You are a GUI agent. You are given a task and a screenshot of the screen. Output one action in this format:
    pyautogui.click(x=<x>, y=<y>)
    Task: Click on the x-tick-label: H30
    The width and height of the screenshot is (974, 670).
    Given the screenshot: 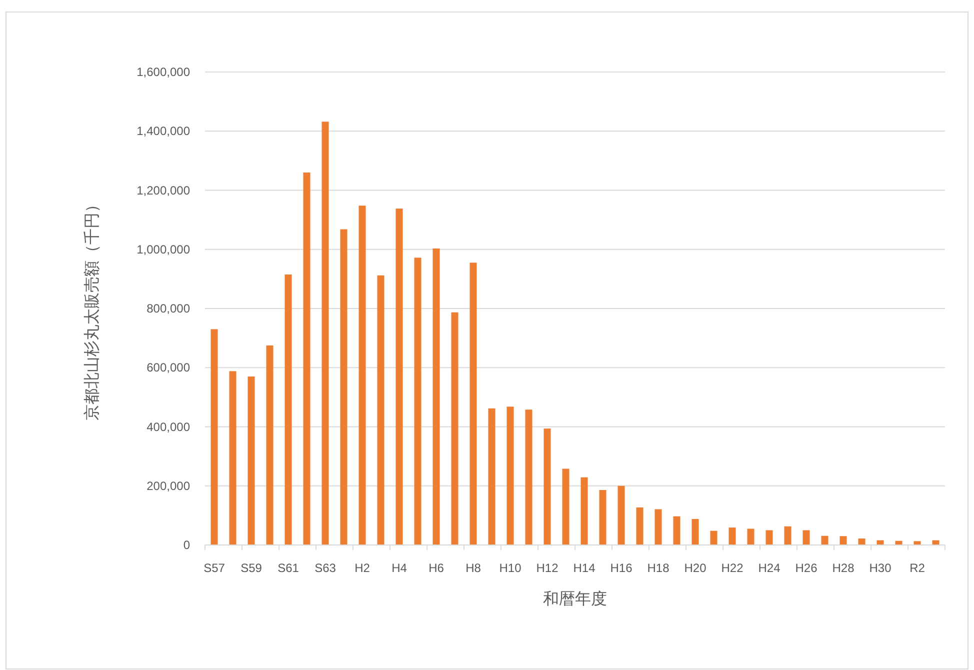 What is the action you would take?
    pyautogui.click(x=880, y=568)
    